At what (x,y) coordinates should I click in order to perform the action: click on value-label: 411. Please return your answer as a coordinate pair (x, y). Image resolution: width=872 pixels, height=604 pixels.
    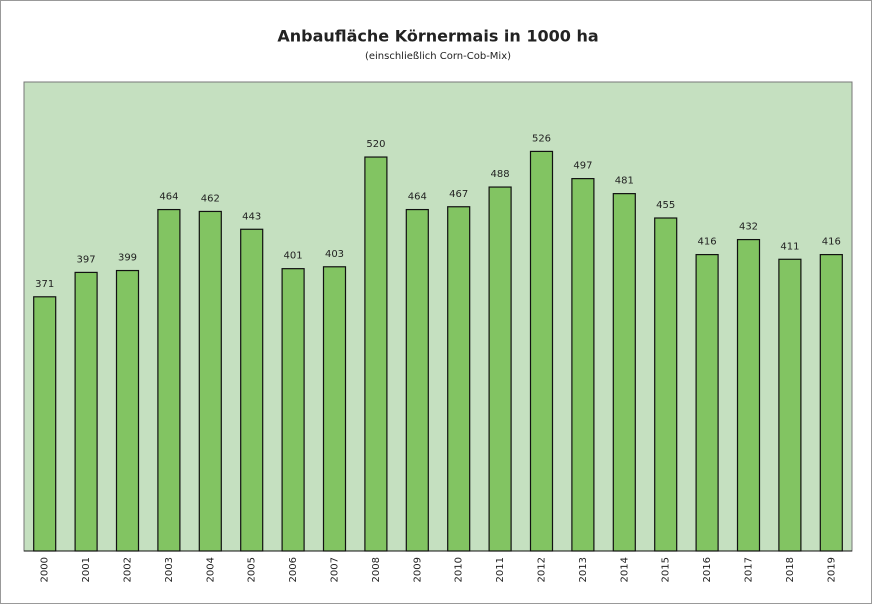
    Looking at the image, I should click on (789, 246).